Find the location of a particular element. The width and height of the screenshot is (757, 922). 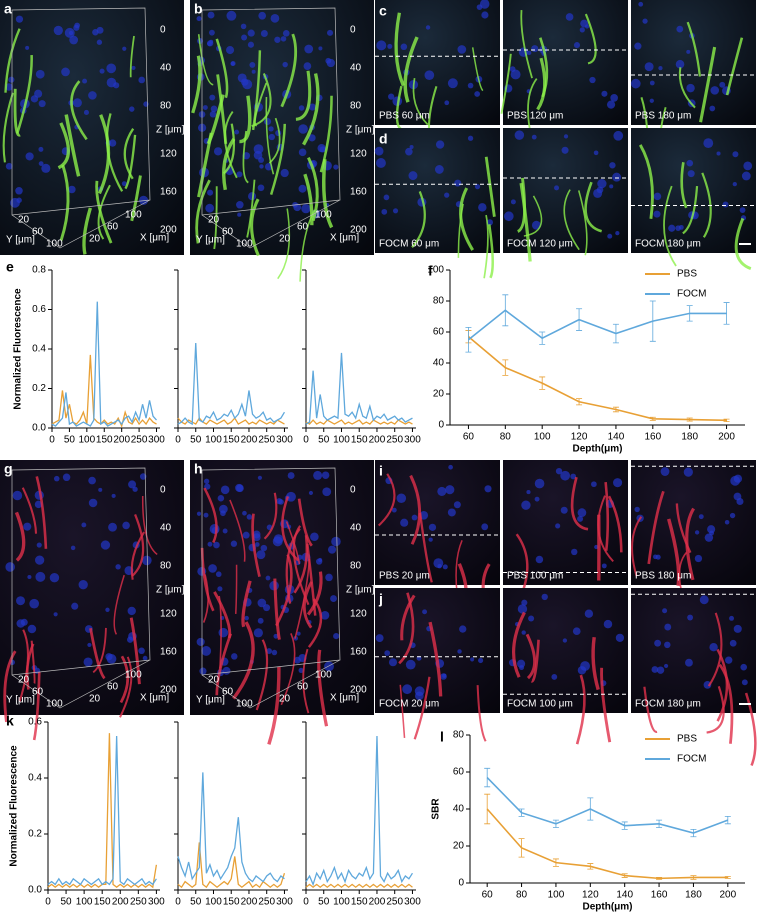

panel-letter: j is located at coordinates (380, 599).